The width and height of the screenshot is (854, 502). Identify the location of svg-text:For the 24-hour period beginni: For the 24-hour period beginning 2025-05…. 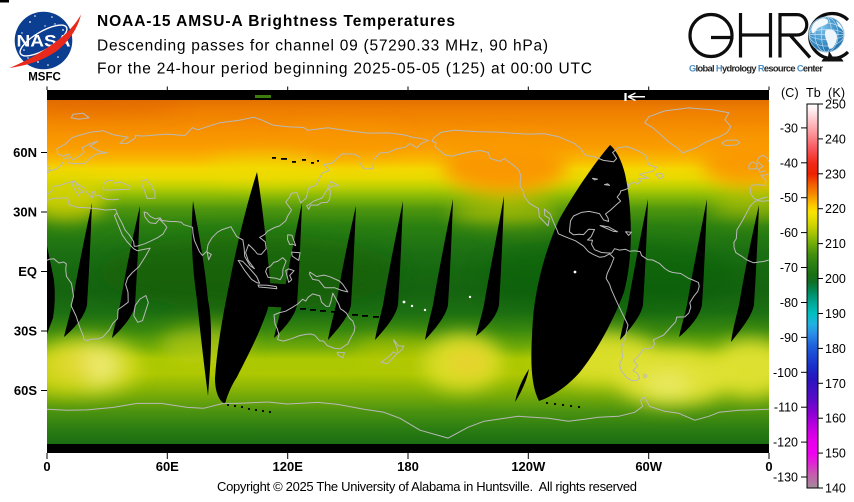
(344, 69).